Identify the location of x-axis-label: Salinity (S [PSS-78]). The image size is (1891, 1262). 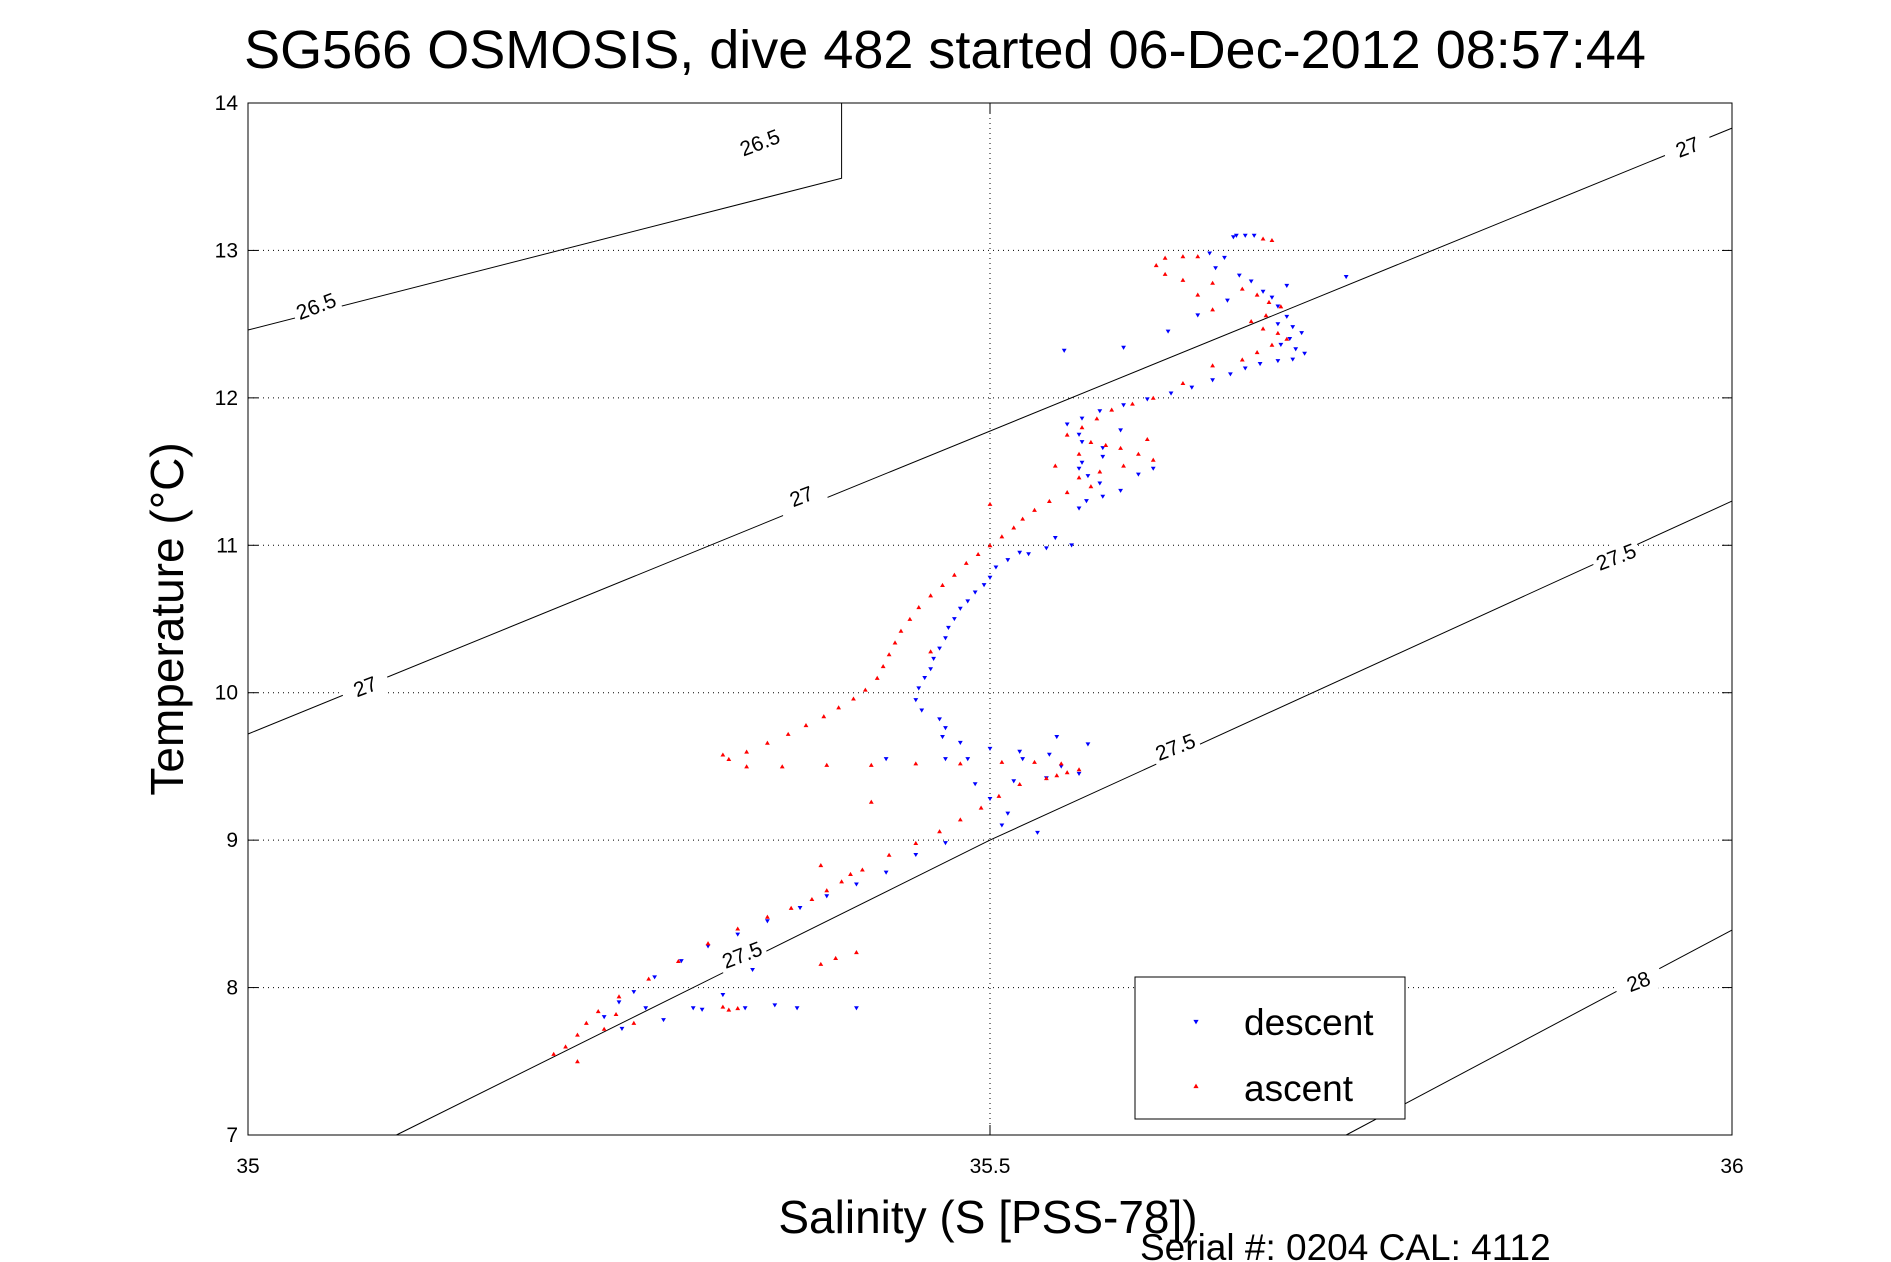
(987, 1217).